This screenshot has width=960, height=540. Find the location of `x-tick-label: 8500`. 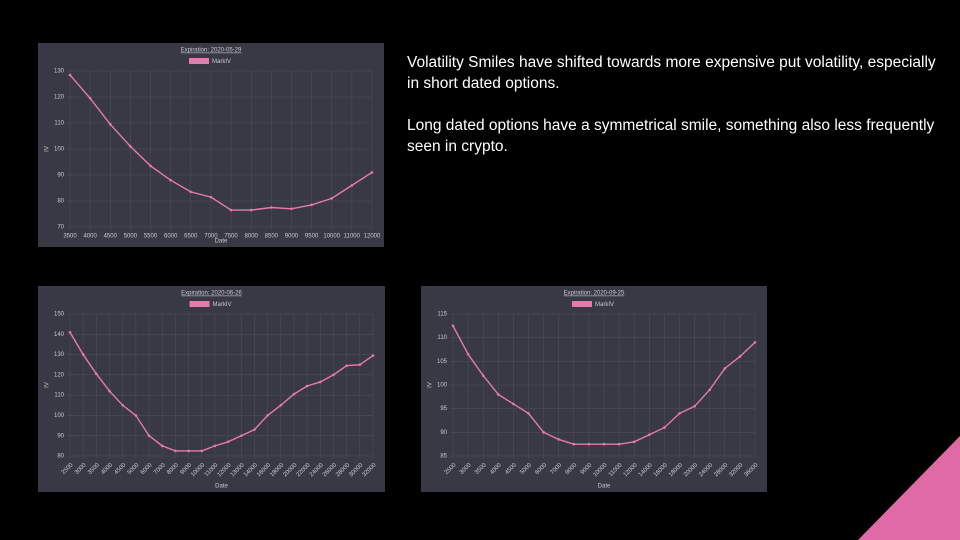

x-tick-label: 8500 is located at coordinates (272, 237).